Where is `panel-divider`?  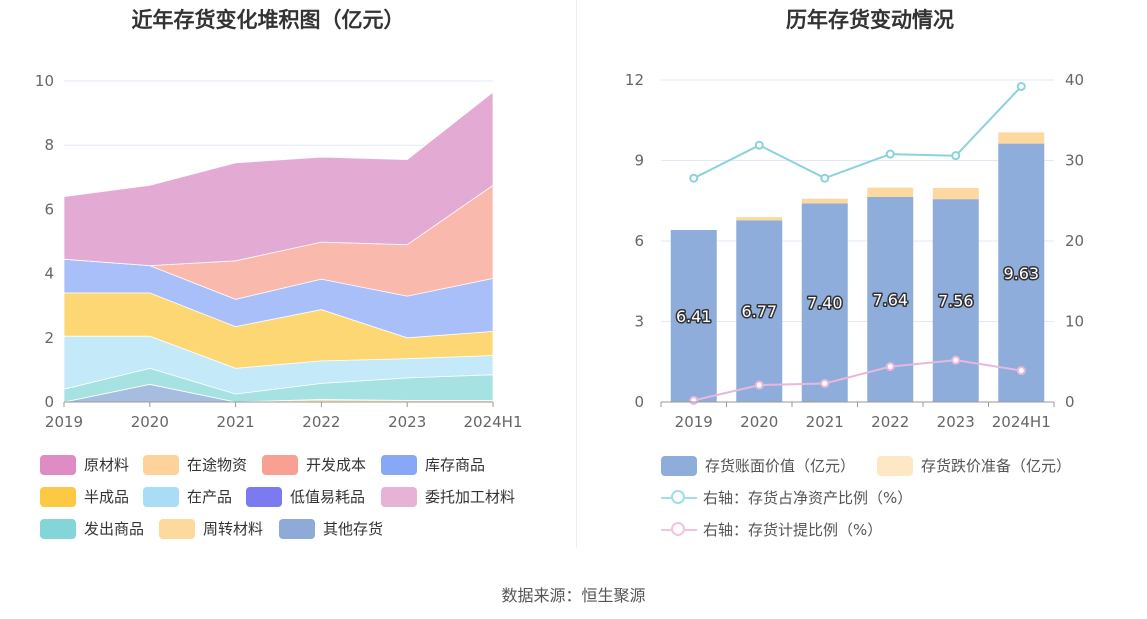 panel-divider is located at coordinates (576, 274).